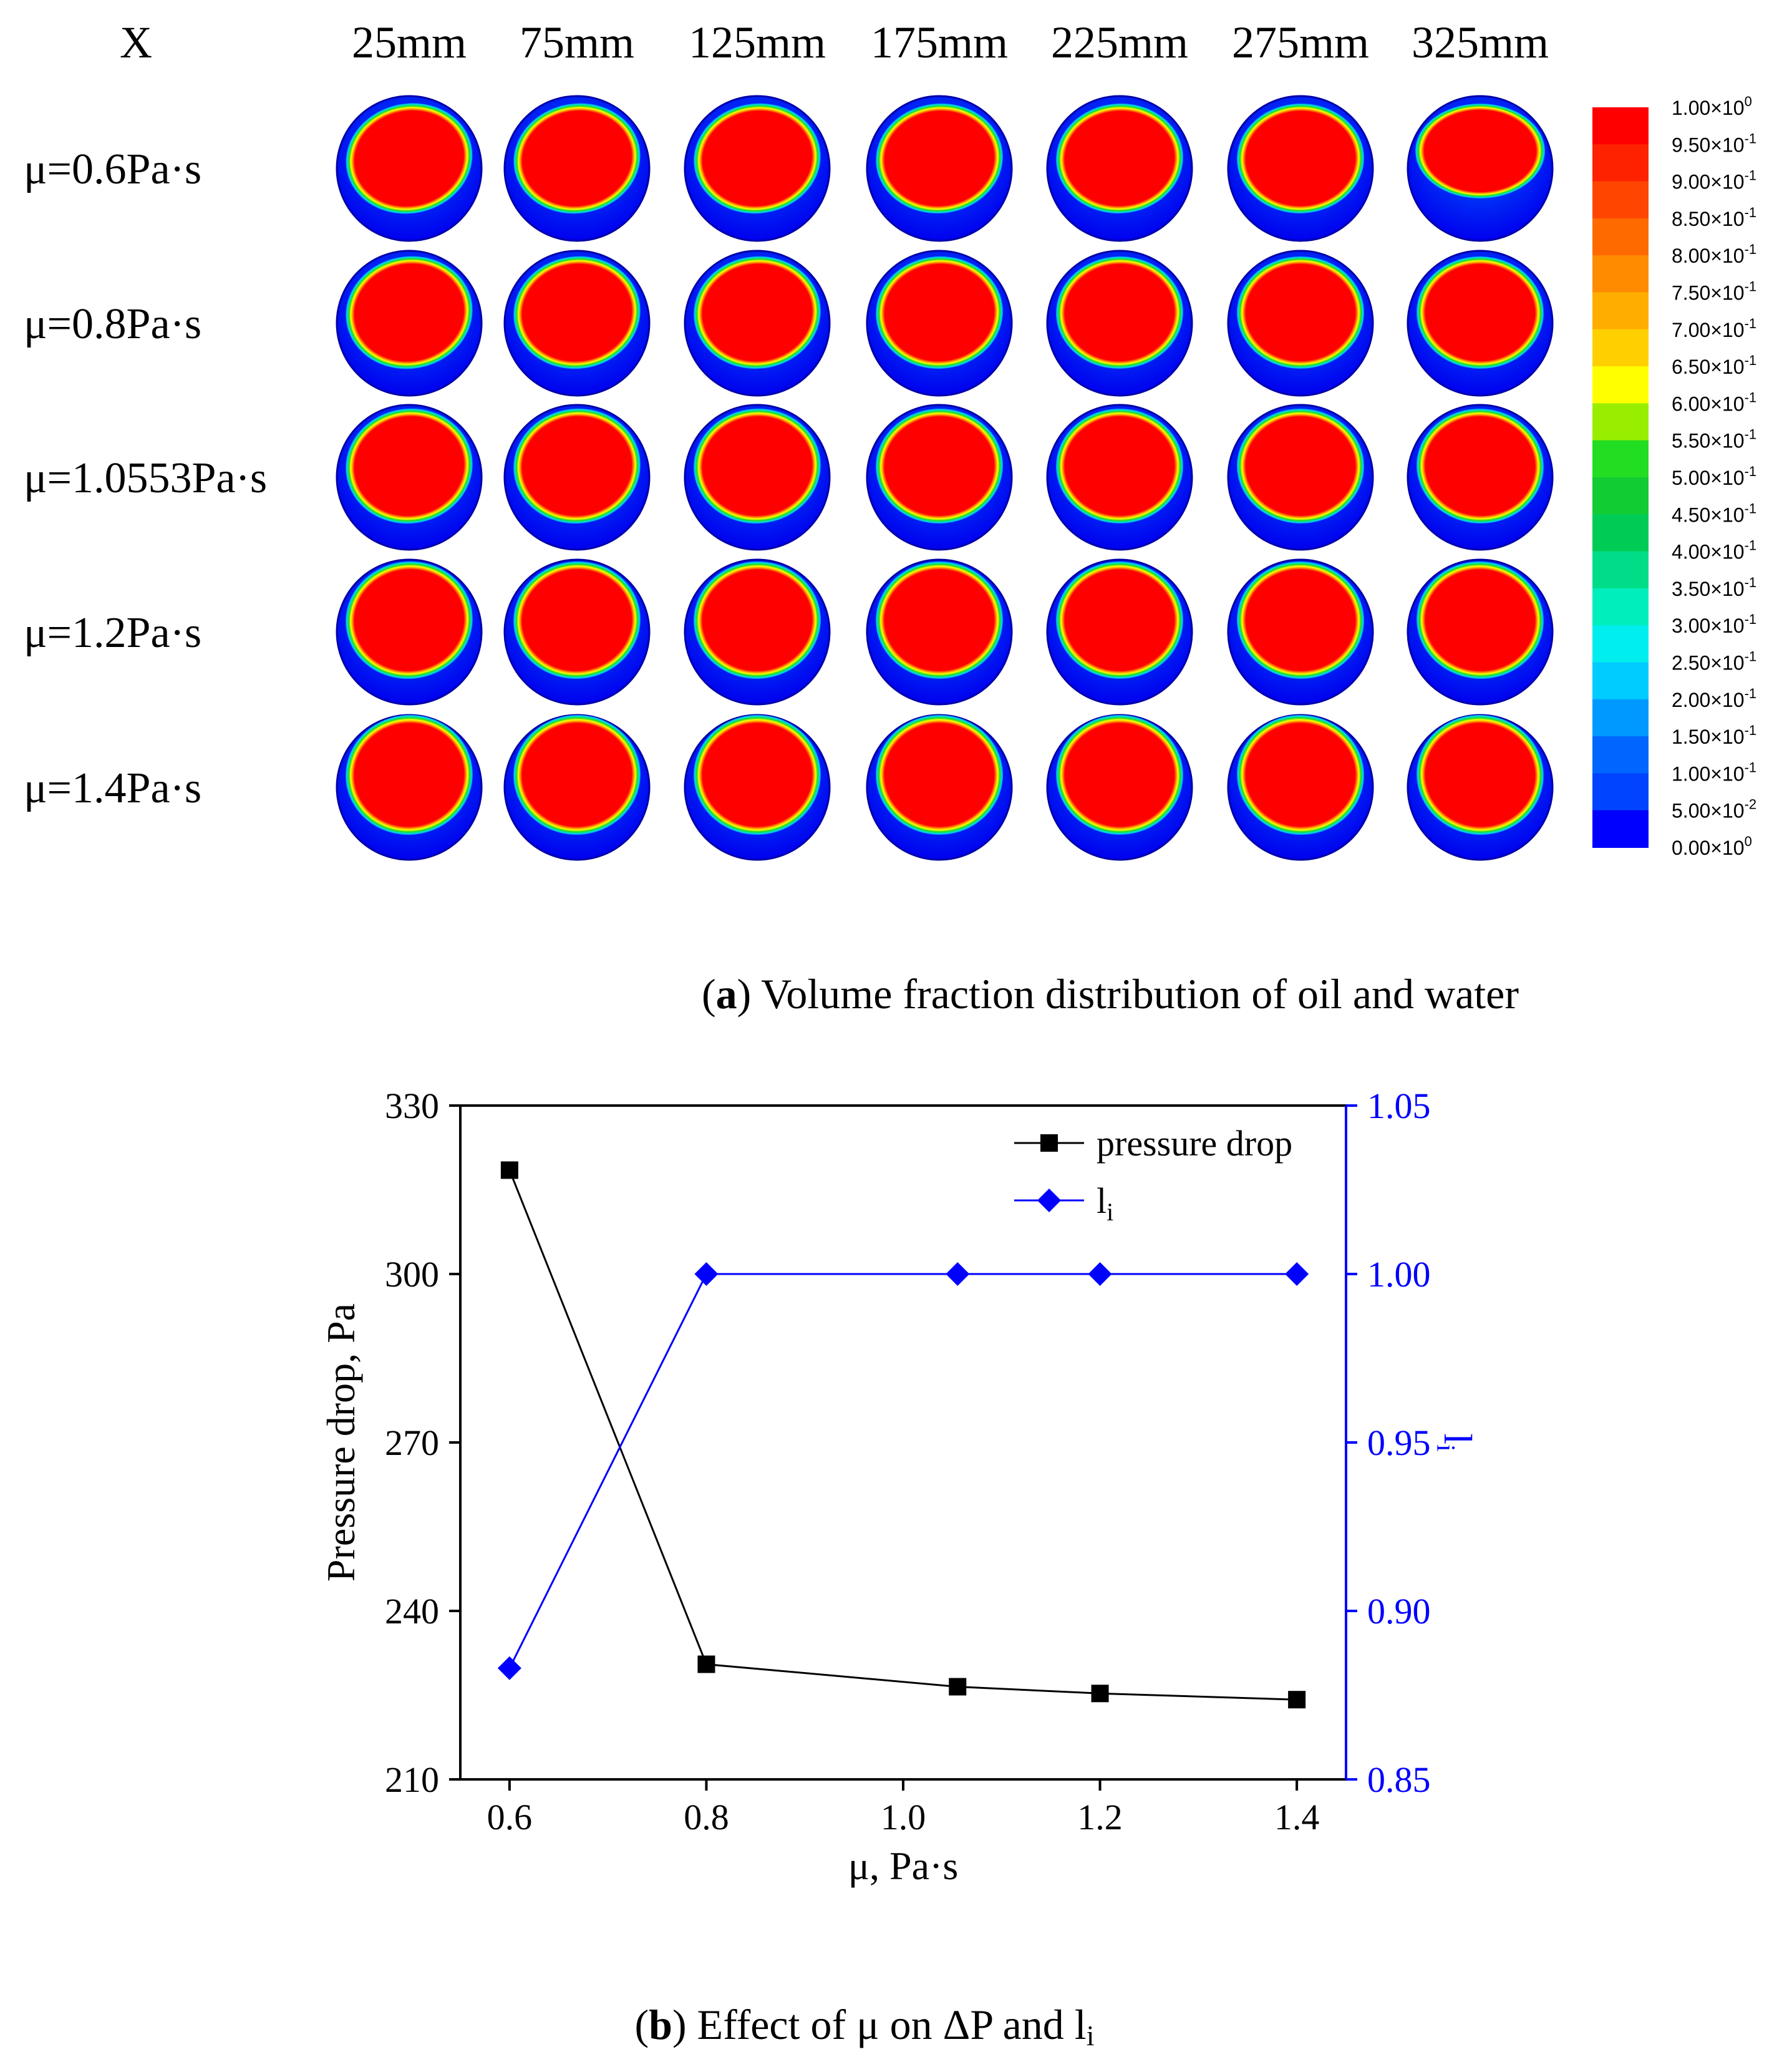  What do you see at coordinates (1049, 1201) in the screenshot?
I see `legend-marker` at bounding box center [1049, 1201].